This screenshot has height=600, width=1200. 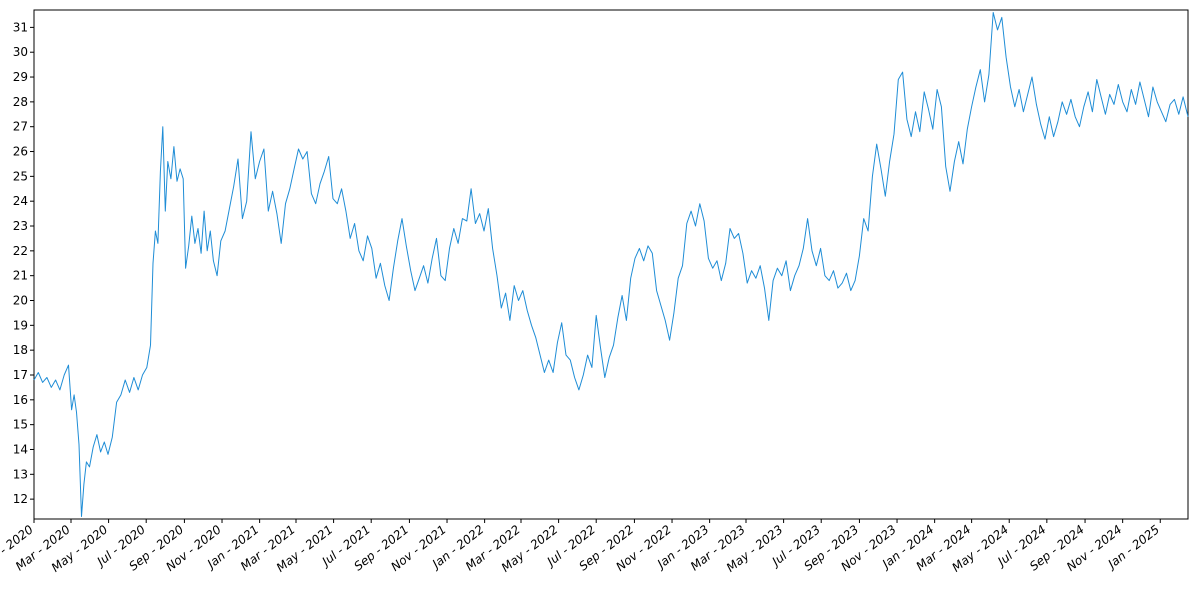 What do you see at coordinates (20, 27) in the screenshot?
I see `y-tick-label: 31` at bounding box center [20, 27].